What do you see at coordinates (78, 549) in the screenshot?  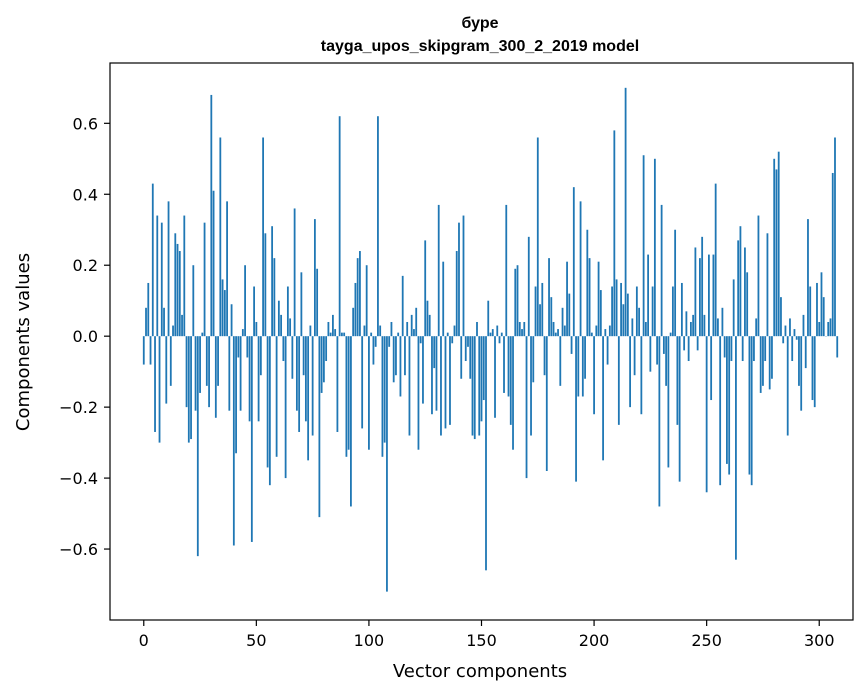 I see `y-tick-label: −0.6` at bounding box center [78, 549].